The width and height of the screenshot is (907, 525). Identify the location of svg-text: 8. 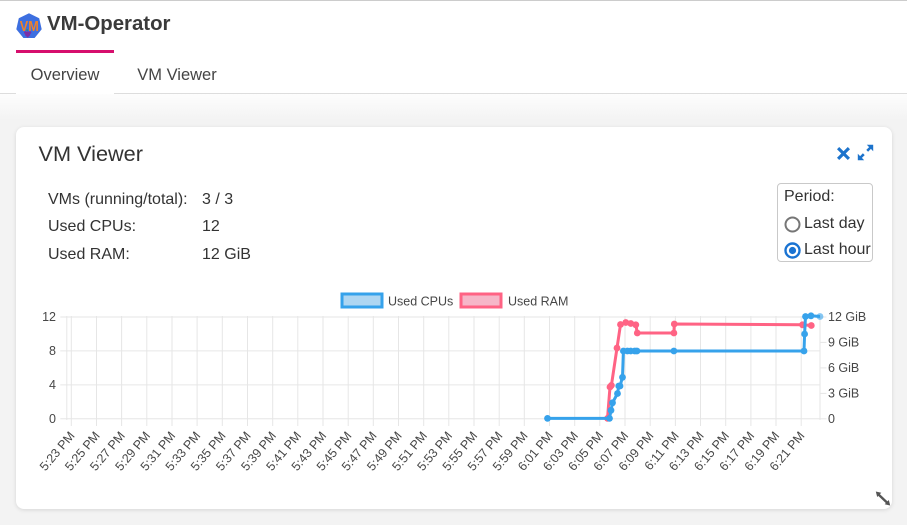
(52, 351).